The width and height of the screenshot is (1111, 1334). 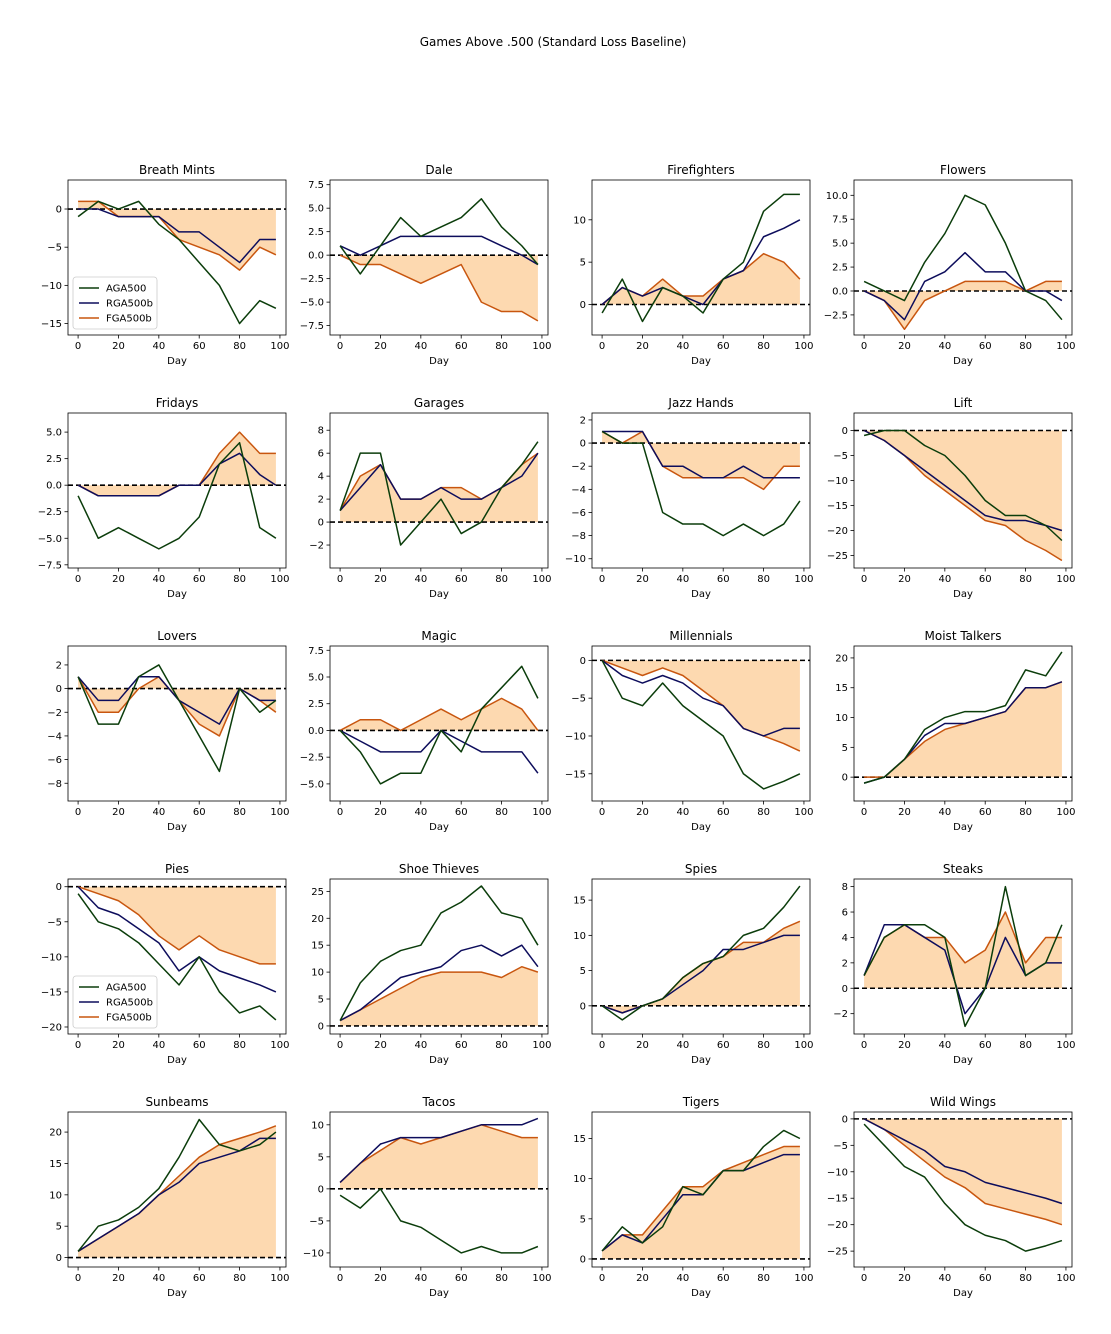 What do you see at coordinates (54, 760) in the screenshot?
I see `y-tick-label: −6` at bounding box center [54, 760].